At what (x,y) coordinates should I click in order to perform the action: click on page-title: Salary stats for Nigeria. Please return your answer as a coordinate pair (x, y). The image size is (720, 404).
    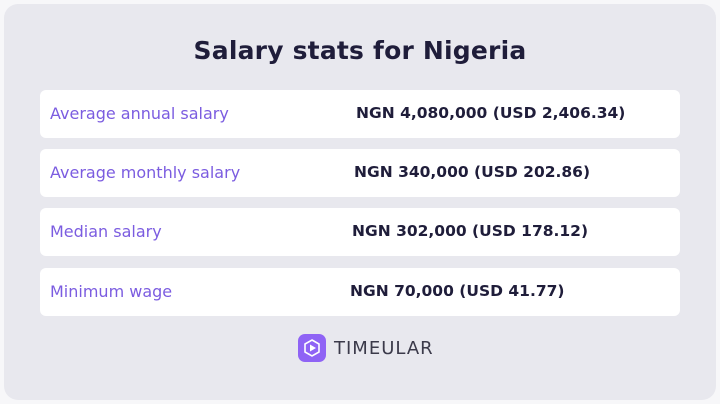
    Looking at the image, I should click on (360, 50).